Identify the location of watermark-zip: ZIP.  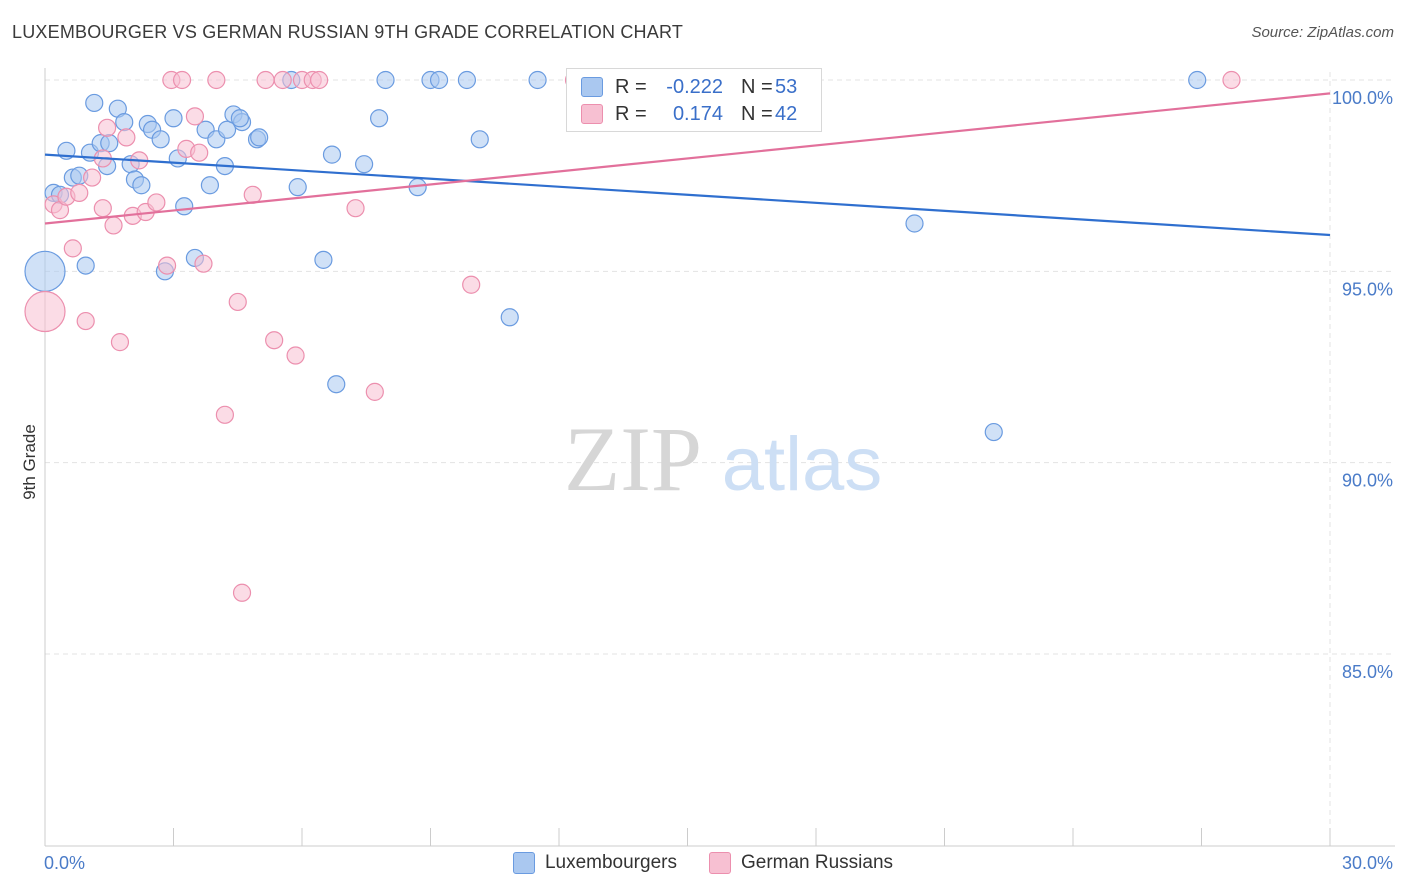
(633, 459).